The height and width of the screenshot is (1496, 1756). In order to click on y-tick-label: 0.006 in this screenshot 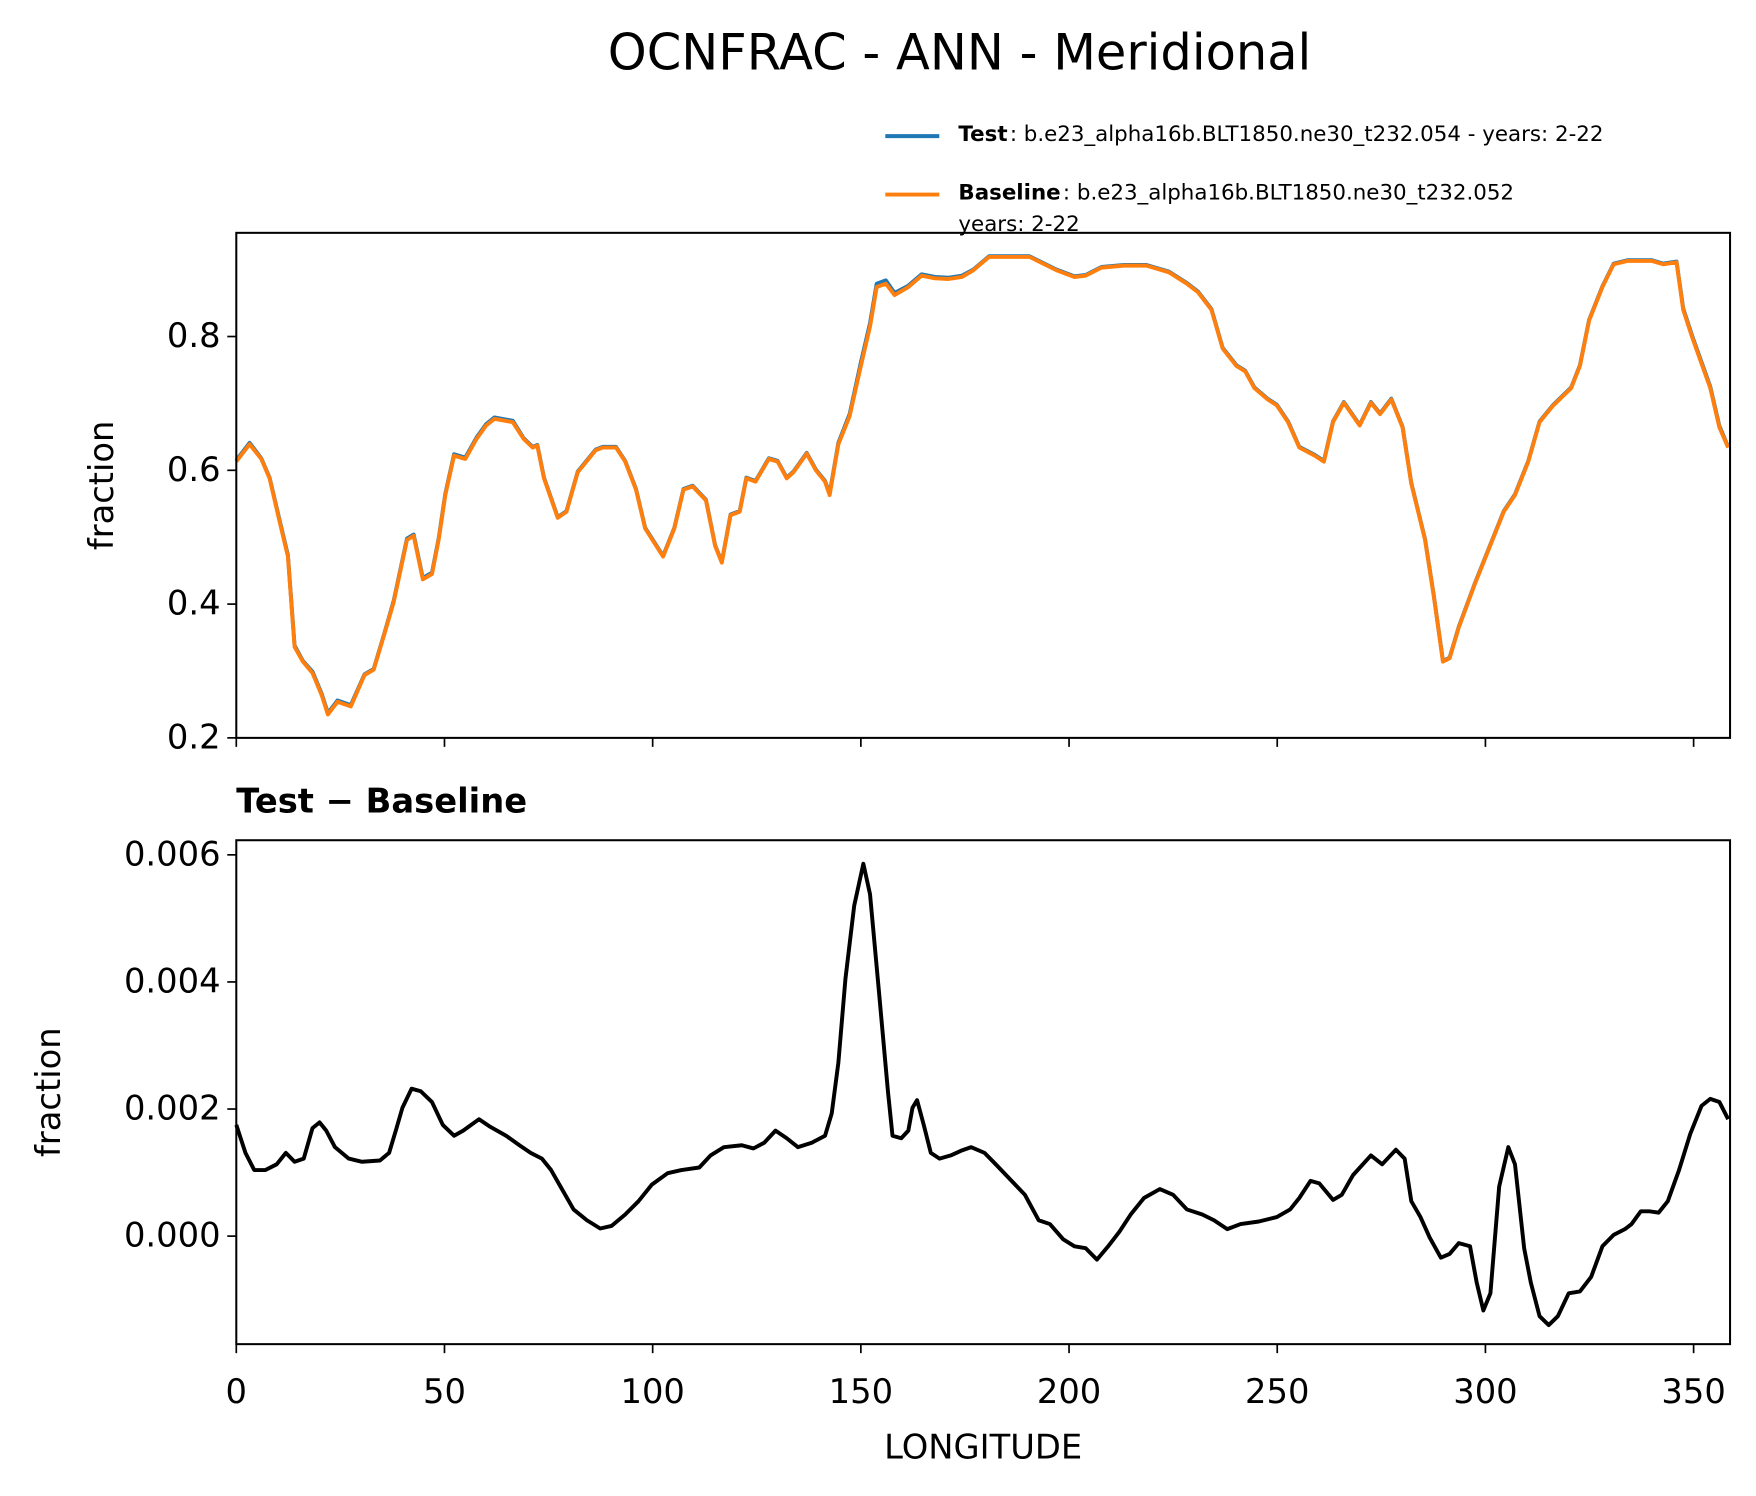, I will do `click(172, 853)`.